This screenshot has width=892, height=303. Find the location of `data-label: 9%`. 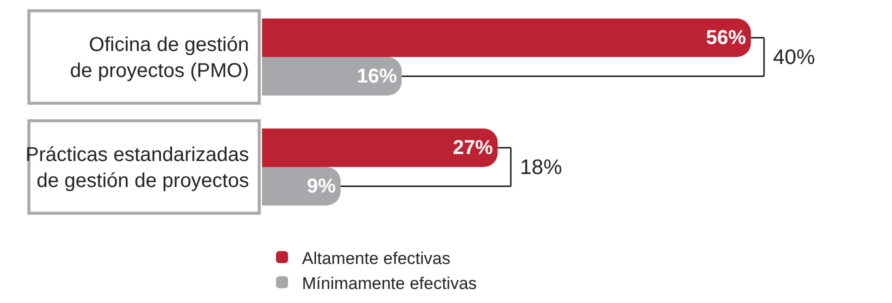

data-label: 9% is located at coordinates (321, 186).